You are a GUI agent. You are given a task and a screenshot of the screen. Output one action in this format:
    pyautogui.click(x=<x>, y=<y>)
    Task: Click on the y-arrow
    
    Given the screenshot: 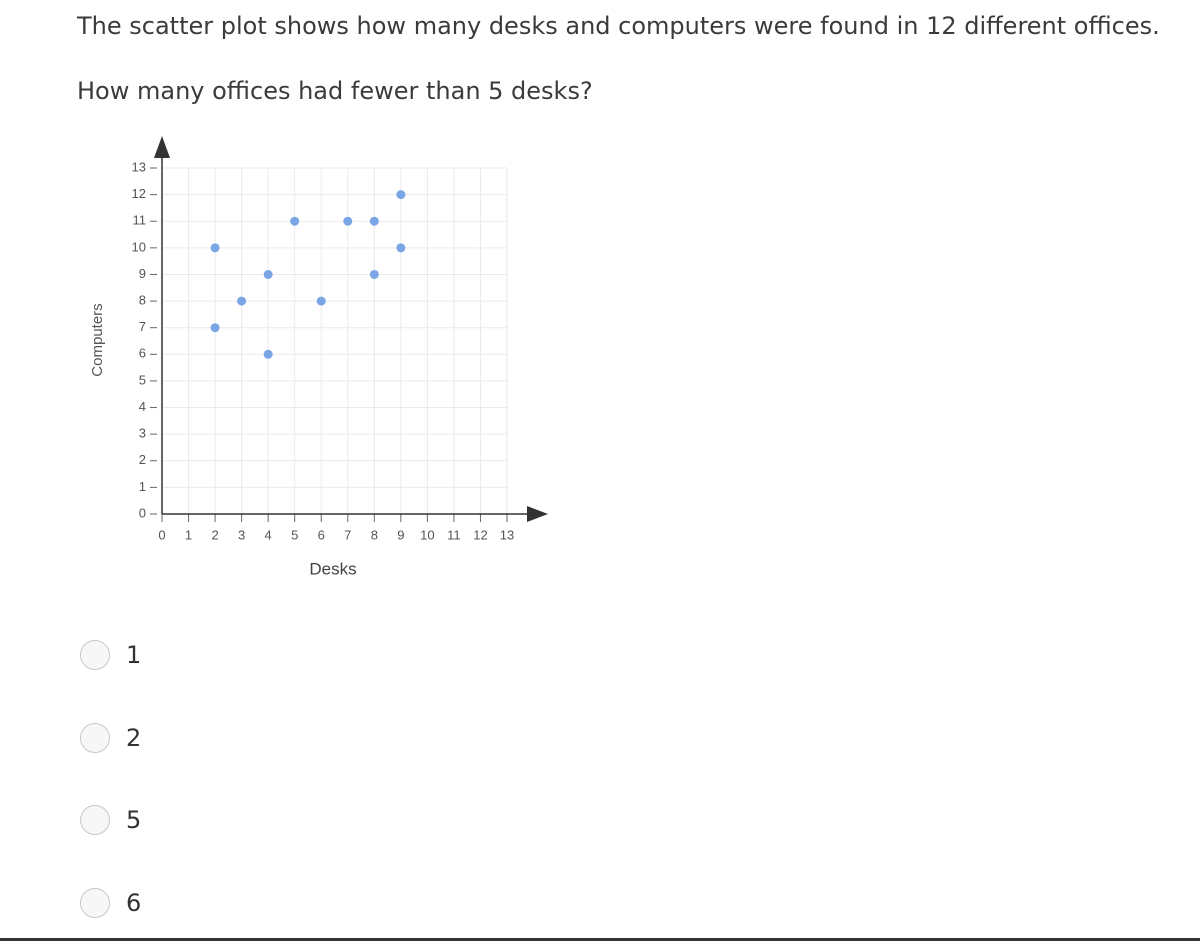 What is the action you would take?
    pyautogui.click(x=162, y=147)
    